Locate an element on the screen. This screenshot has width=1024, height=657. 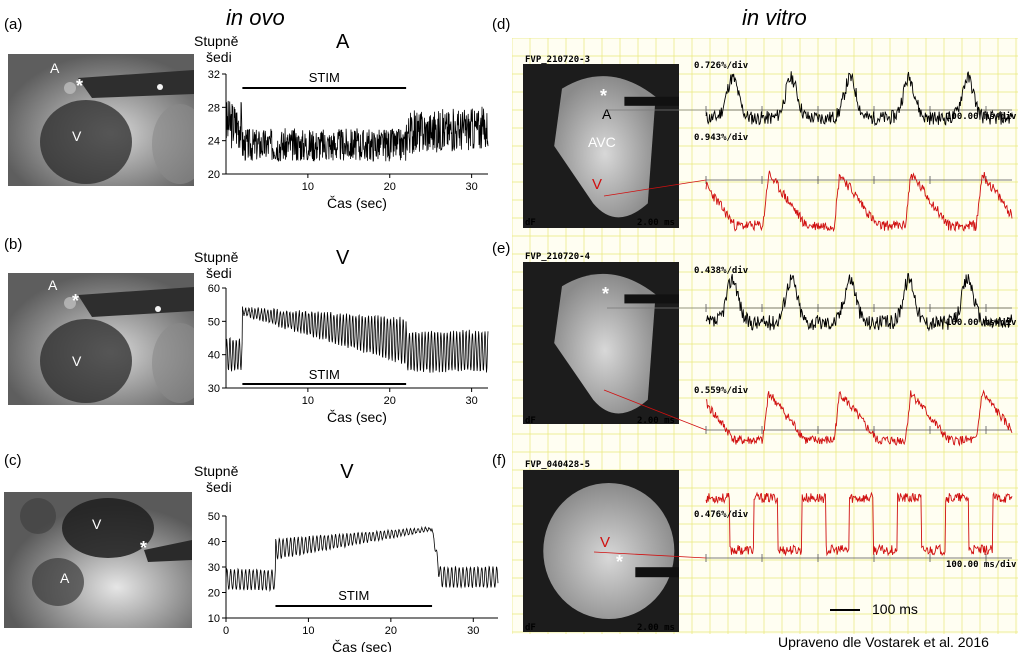
micrograph-a: A V * is located at coordinates (101, 120).